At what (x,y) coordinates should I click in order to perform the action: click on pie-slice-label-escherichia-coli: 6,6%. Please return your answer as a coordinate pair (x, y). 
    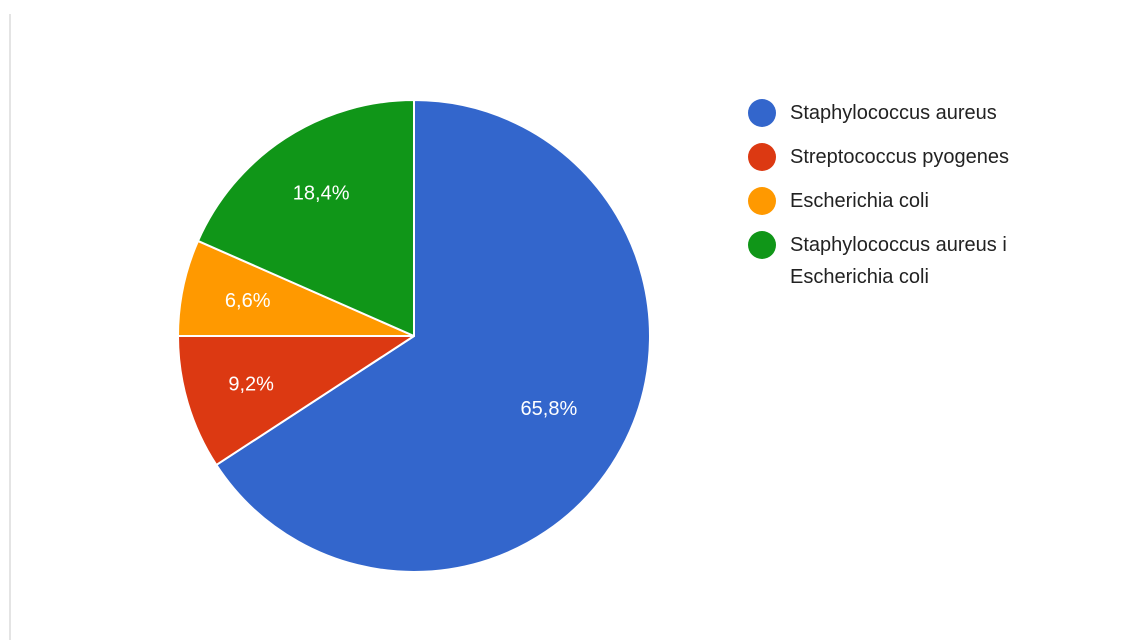
    Looking at the image, I should click on (248, 301).